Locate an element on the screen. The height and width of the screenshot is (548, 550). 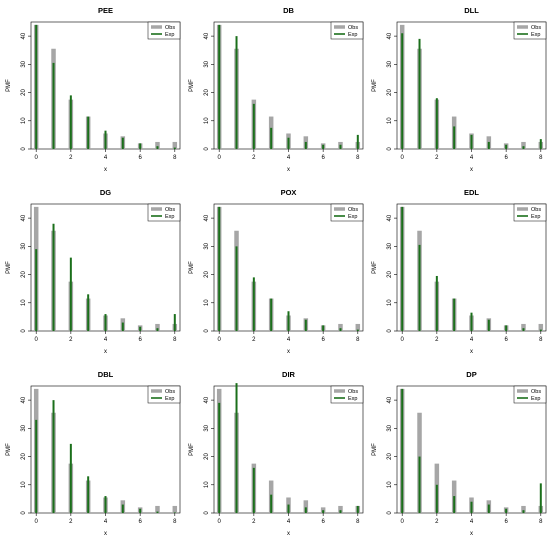
chart-panel-dbl: DBL 0 10 20 30 40 0 2 4 6 8 x PMF Obs Exp is located at coordinates (91, 457).